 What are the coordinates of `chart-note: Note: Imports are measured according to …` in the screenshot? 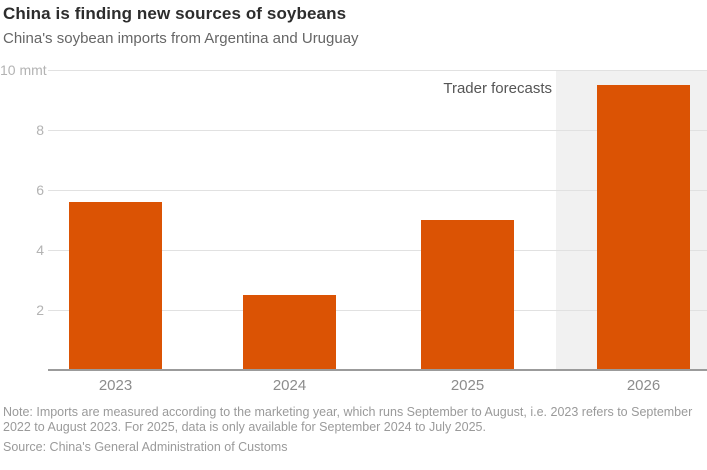 It's located at (348, 419).